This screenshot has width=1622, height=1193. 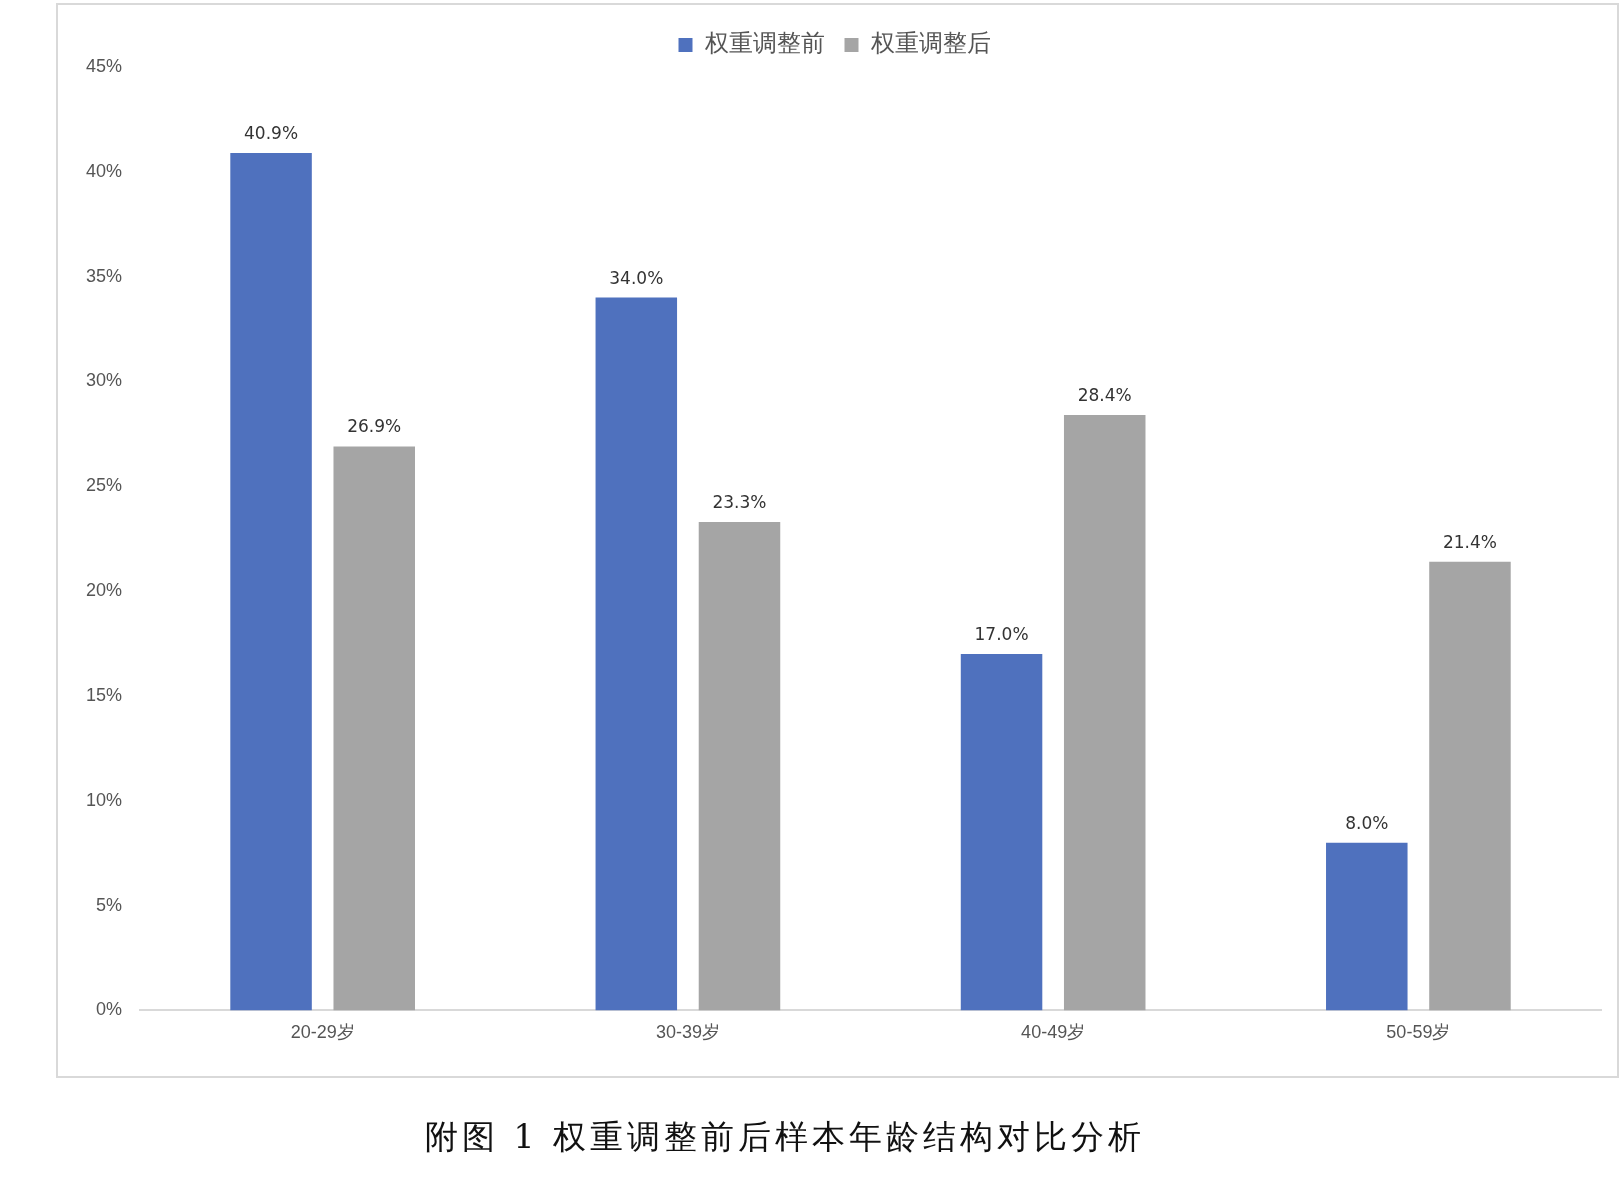 What do you see at coordinates (104, 590) in the screenshot?
I see `y-tick-label: 20%` at bounding box center [104, 590].